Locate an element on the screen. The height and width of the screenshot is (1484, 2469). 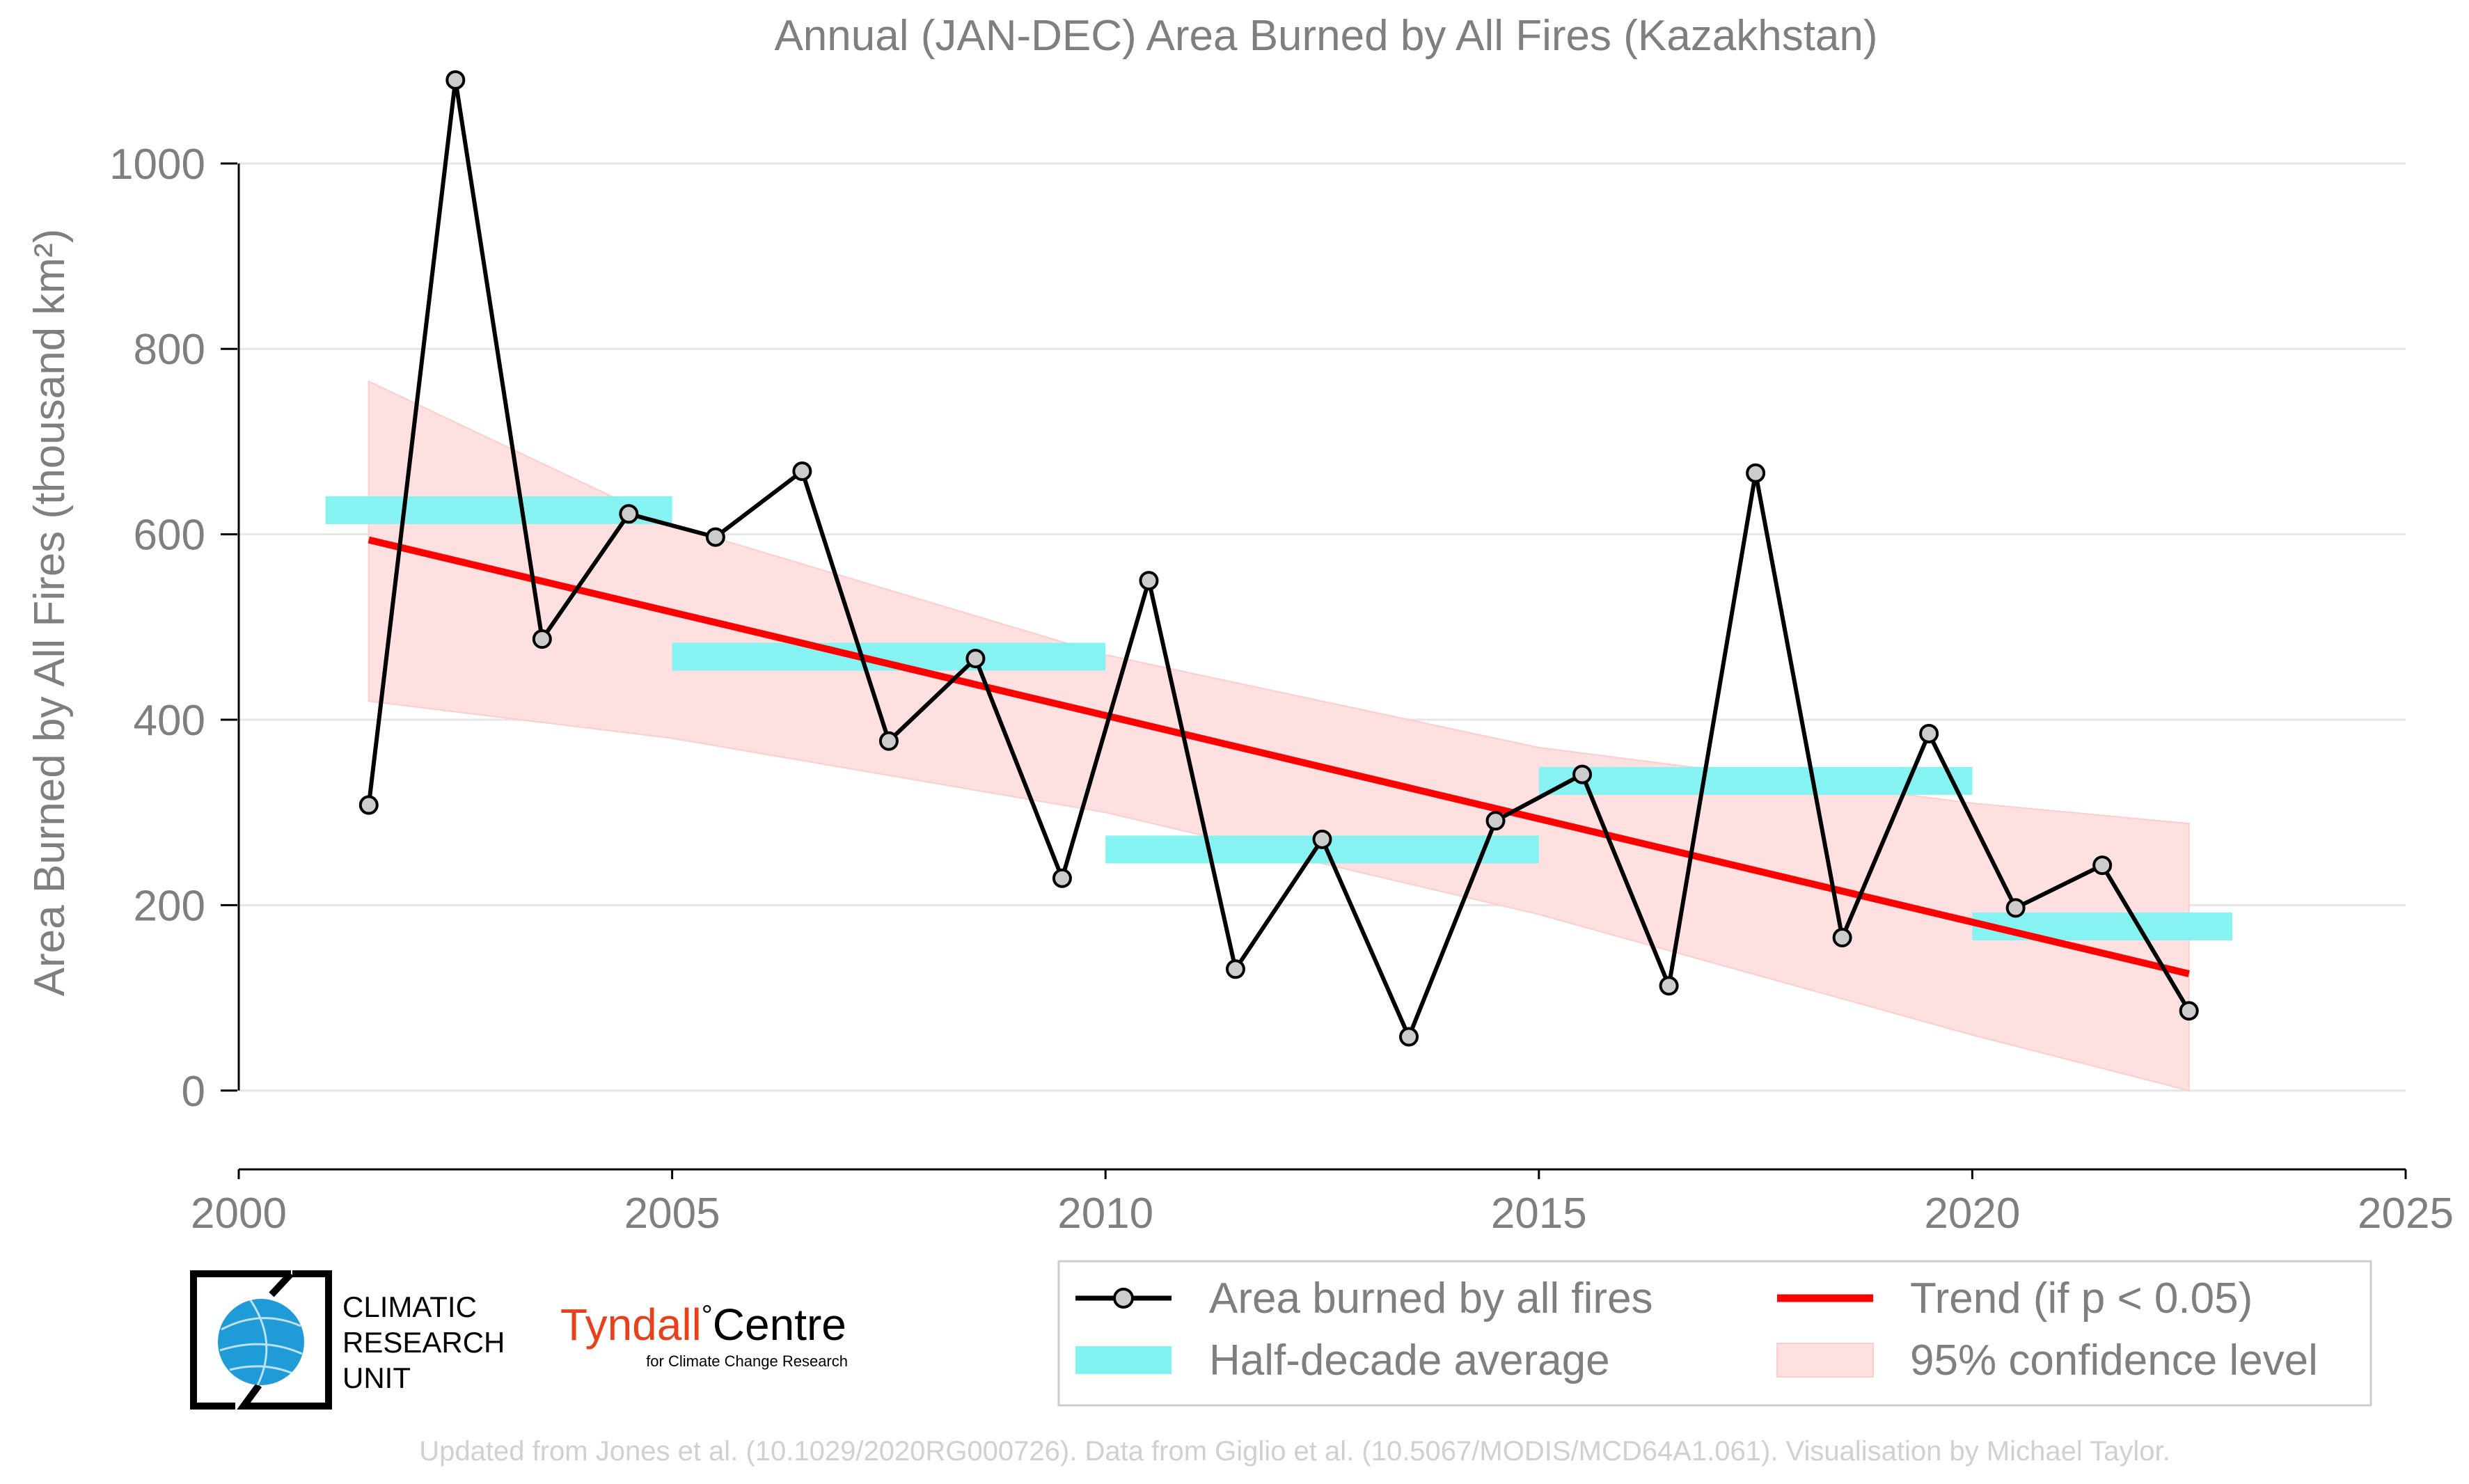
x-tick-label: 2025 is located at coordinates (2406, 1214).